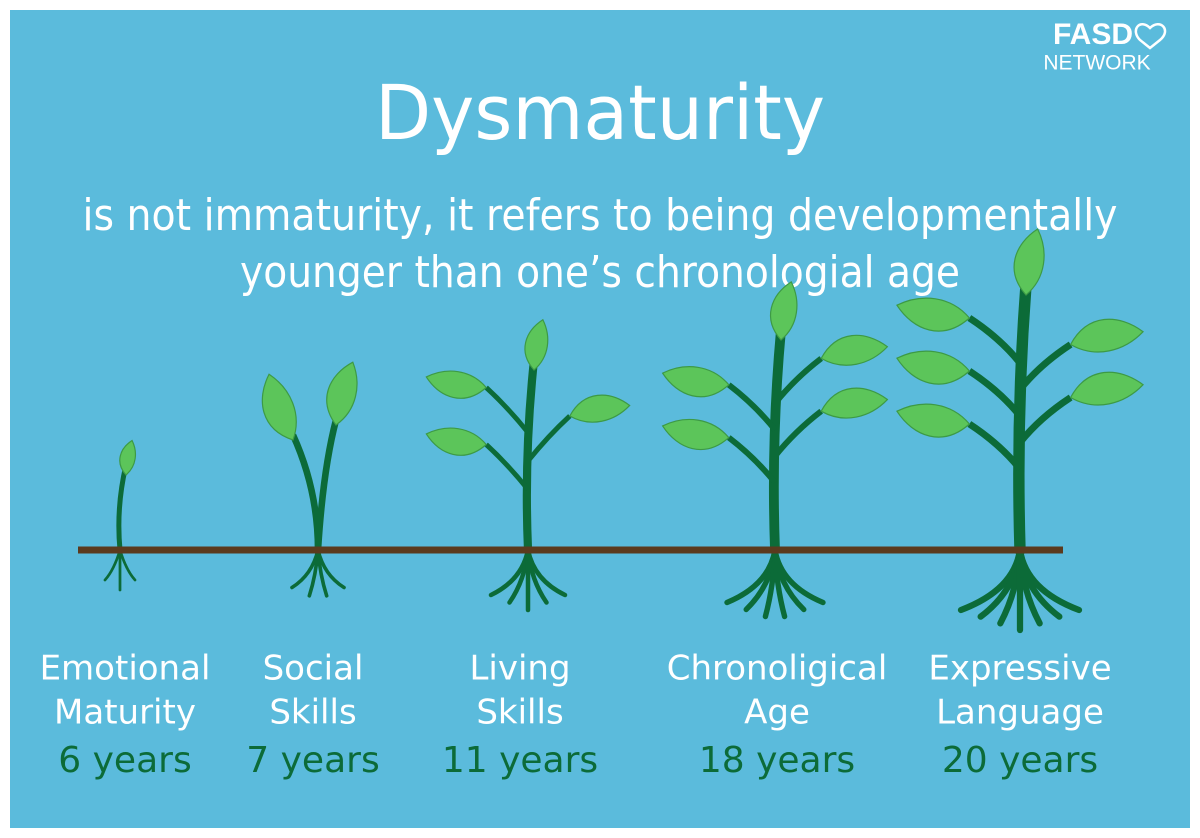  I want to click on logo-name: FASD, so click(1093, 34).